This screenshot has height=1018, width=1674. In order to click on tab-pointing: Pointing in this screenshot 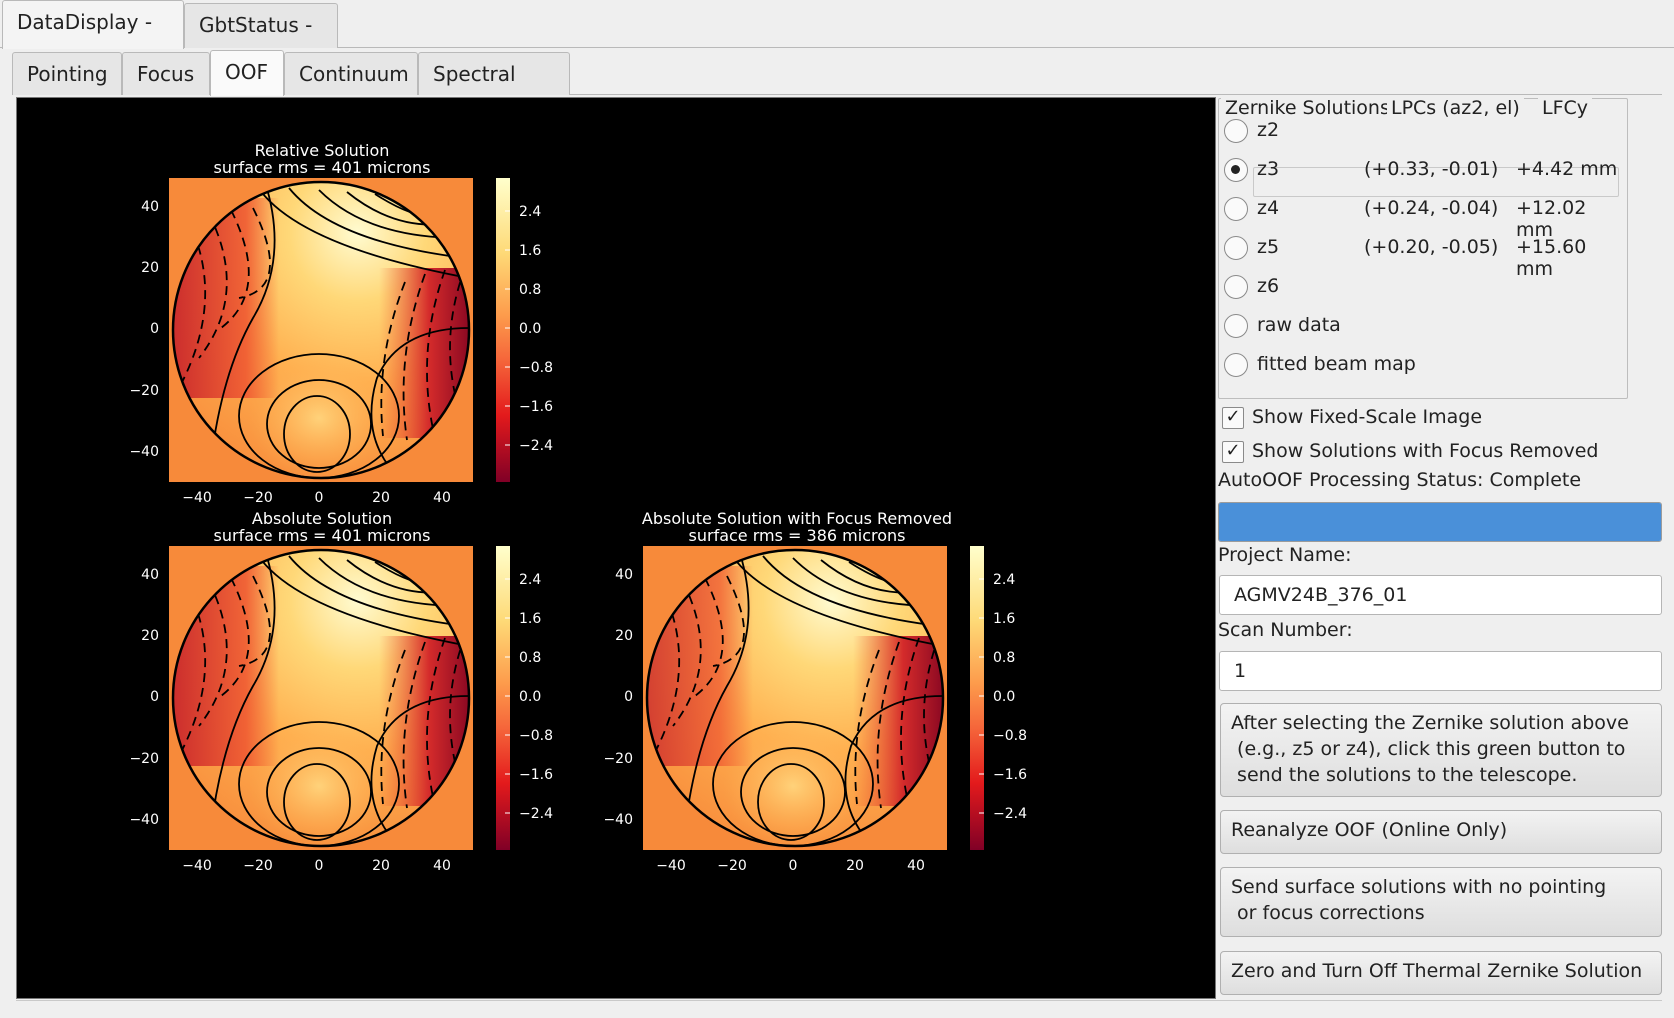, I will do `click(67, 73)`.